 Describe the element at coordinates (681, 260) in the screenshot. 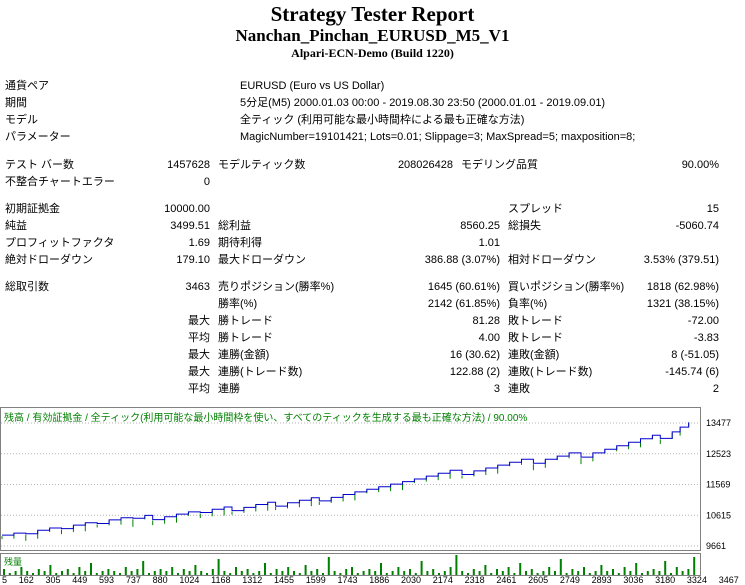

I see `stat-value: 3.53% (379.51)` at that location.